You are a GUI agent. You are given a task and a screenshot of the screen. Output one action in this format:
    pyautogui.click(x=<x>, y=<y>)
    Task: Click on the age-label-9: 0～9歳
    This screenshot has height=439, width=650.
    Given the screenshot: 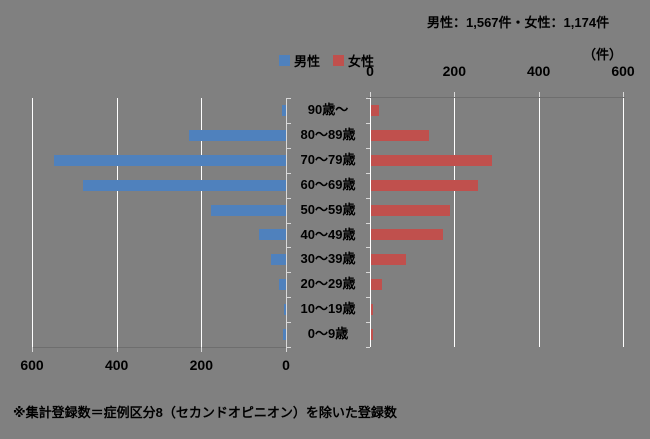 What is the action you would take?
    pyautogui.click(x=328, y=334)
    